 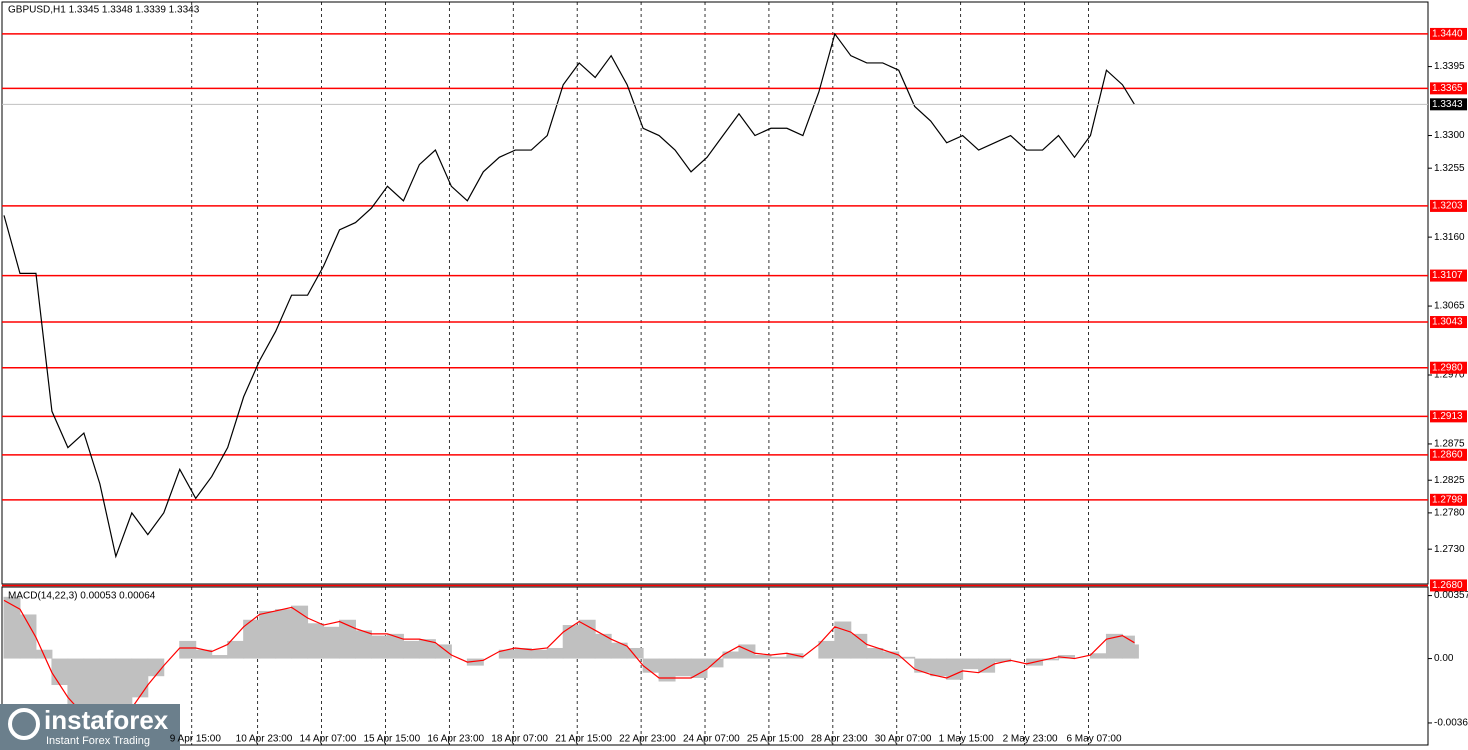 What do you see at coordinates (1449, 66) in the screenshot?
I see `y-tick-label: 1.3395` at bounding box center [1449, 66].